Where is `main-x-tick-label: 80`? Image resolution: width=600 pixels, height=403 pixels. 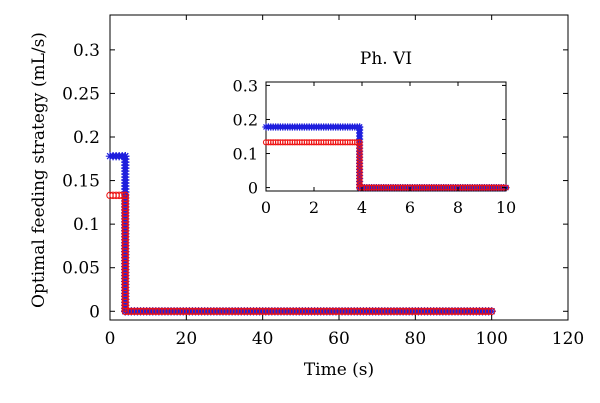 main-x-tick-label: 80 is located at coordinates (416, 339).